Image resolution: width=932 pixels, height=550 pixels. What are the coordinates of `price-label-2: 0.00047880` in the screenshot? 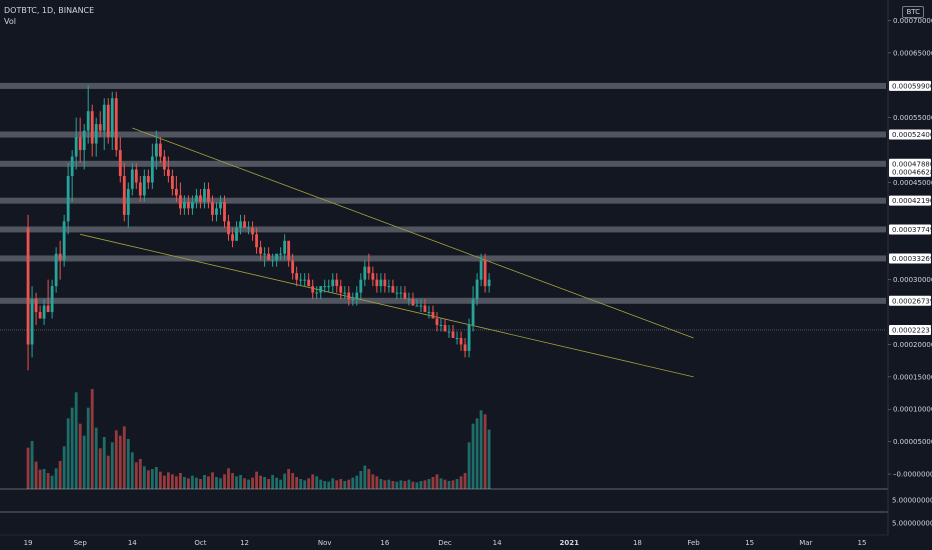 It's located at (910, 163).